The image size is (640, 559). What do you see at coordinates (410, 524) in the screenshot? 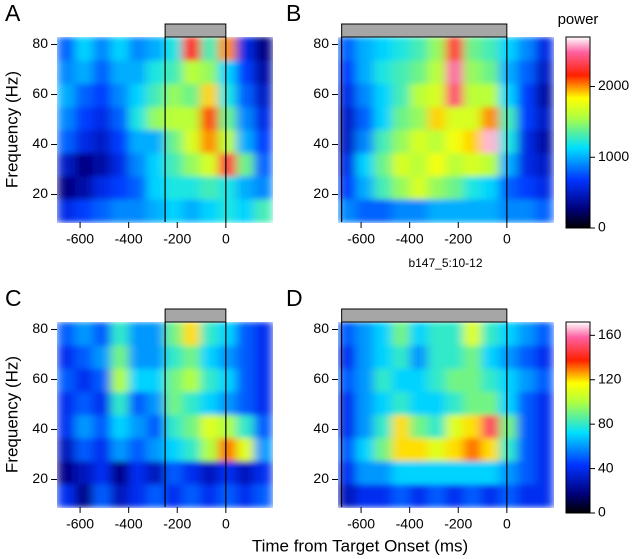
I see `x-tick-label: -400` at bounding box center [410, 524].